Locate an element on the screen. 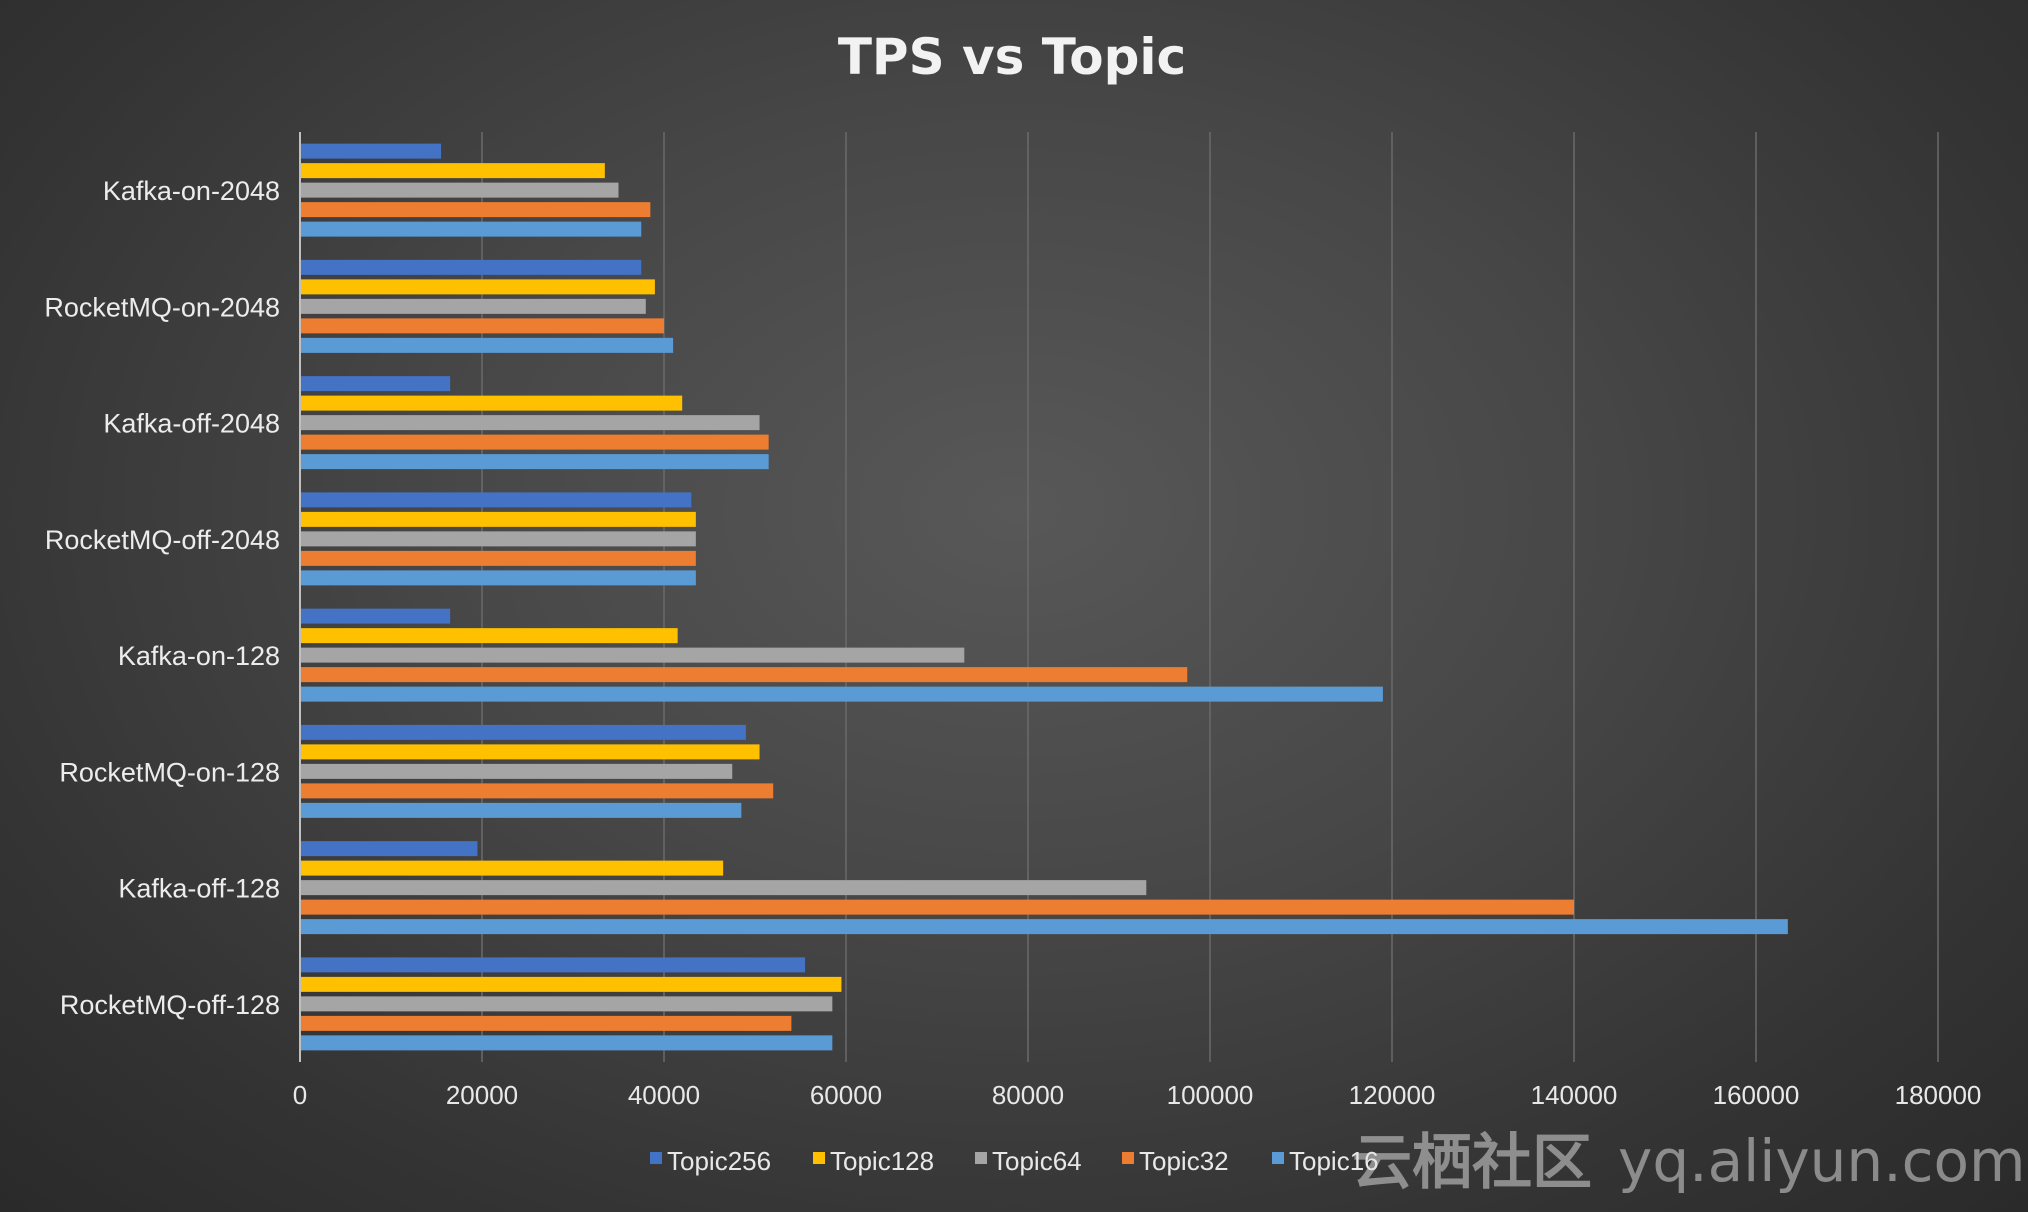 This screenshot has height=1212, width=2028. x-tick-label: 120000 is located at coordinates (1392, 1095).